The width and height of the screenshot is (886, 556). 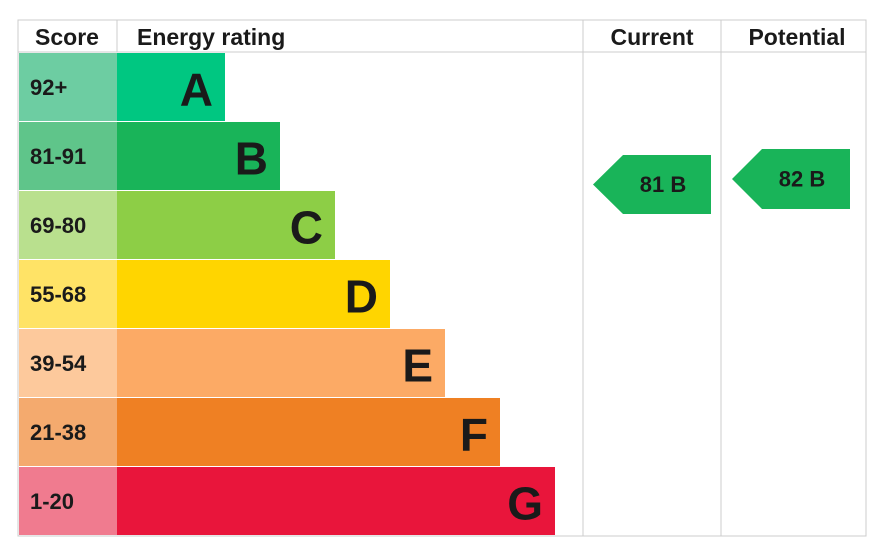 What do you see at coordinates (796, 37) in the screenshot?
I see `header-potential: Potential` at bounding box center [796, 37].